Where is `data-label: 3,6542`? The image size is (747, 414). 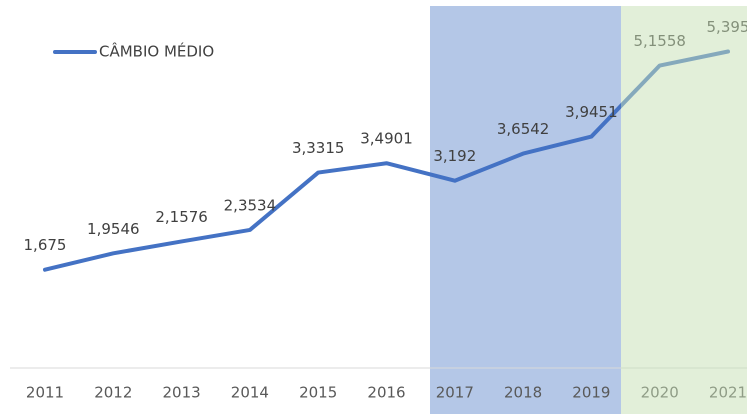 data-label: 3,6542 is located at coordinates (523, 129).